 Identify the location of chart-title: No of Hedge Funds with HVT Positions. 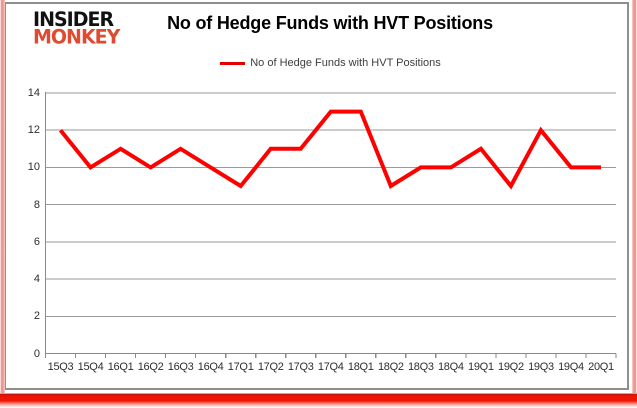
(330, 23).